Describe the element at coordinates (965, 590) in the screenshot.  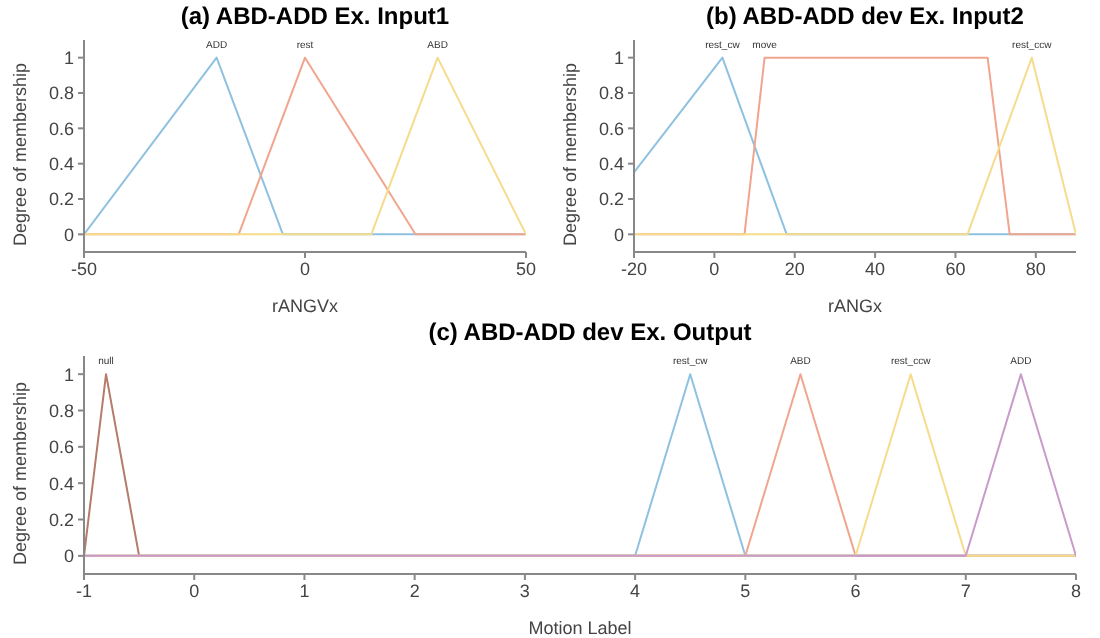
I see `x-tick-label: 7` at that location.